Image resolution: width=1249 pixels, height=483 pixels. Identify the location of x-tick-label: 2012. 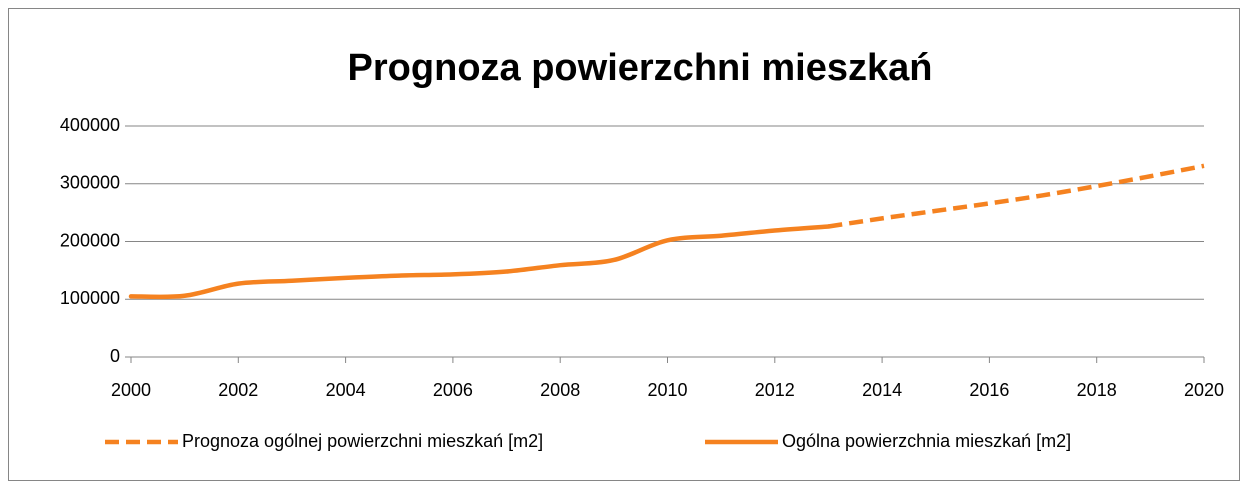
(775, 390).